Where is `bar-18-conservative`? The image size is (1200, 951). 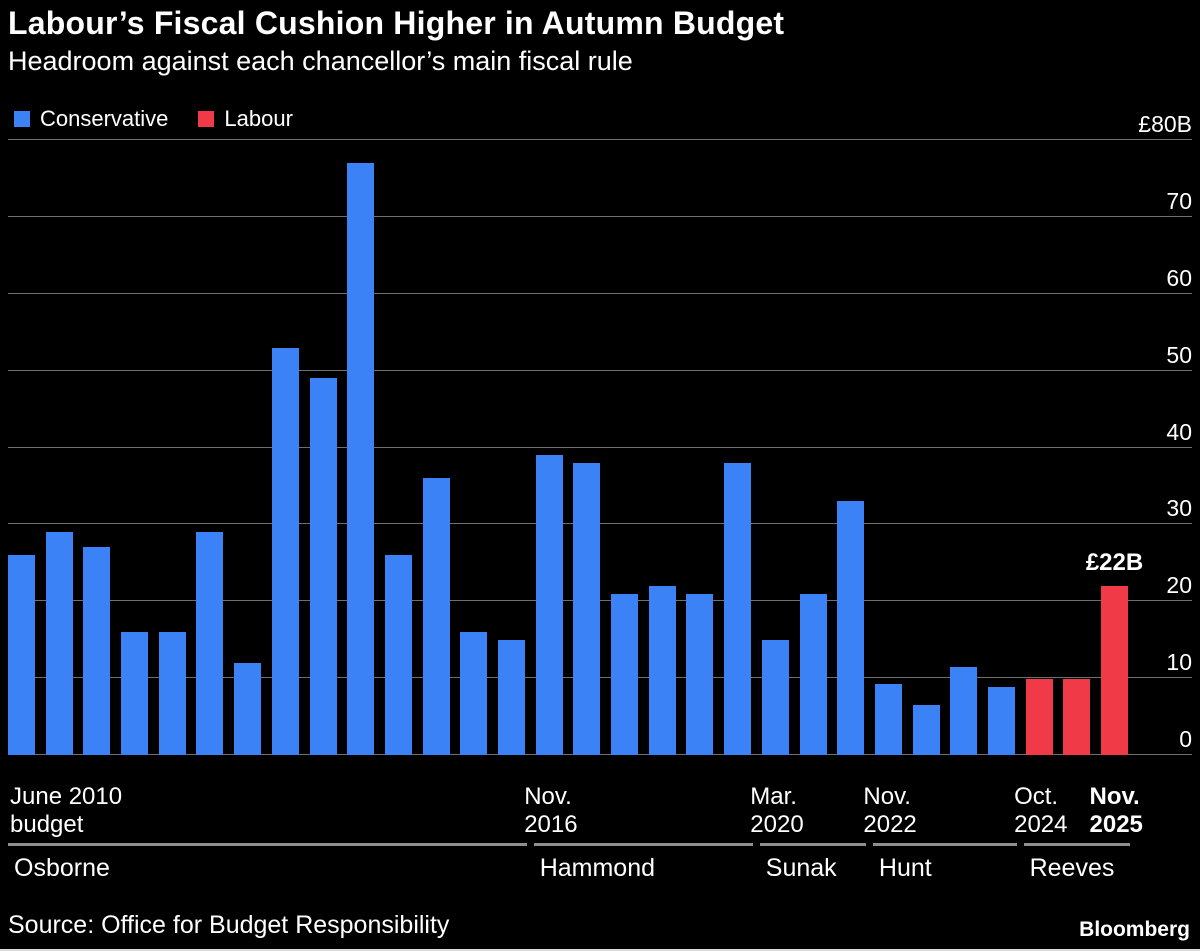
bar-18-conservative is located at coordinates (700, 674).